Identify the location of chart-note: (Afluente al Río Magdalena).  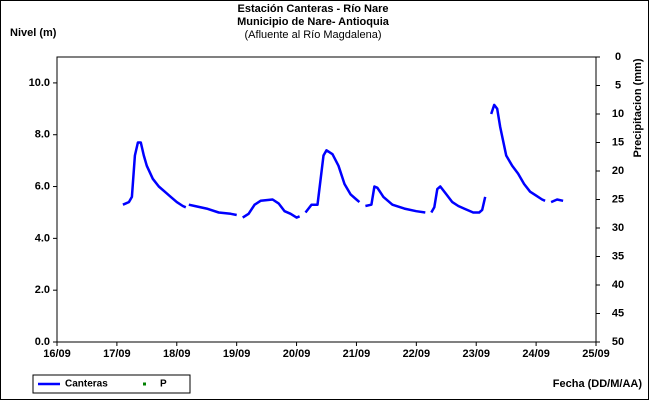
(313, 35).